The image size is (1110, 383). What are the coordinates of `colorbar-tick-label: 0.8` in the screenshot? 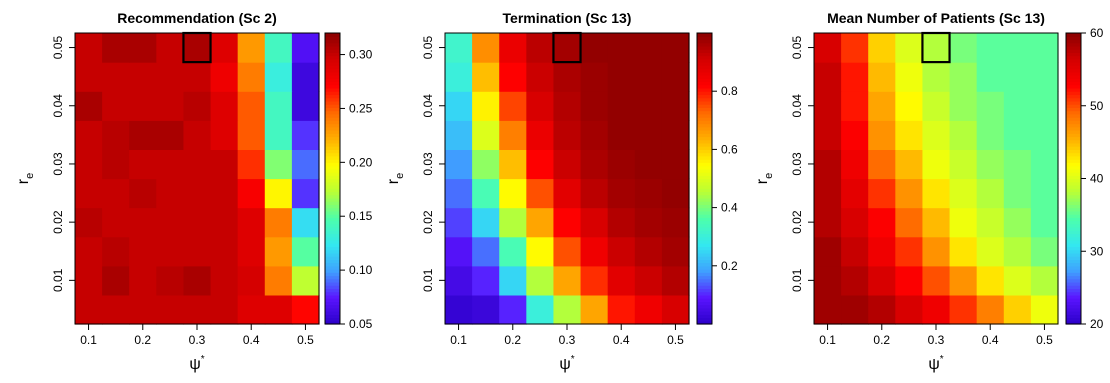 It's located at (729, 91).